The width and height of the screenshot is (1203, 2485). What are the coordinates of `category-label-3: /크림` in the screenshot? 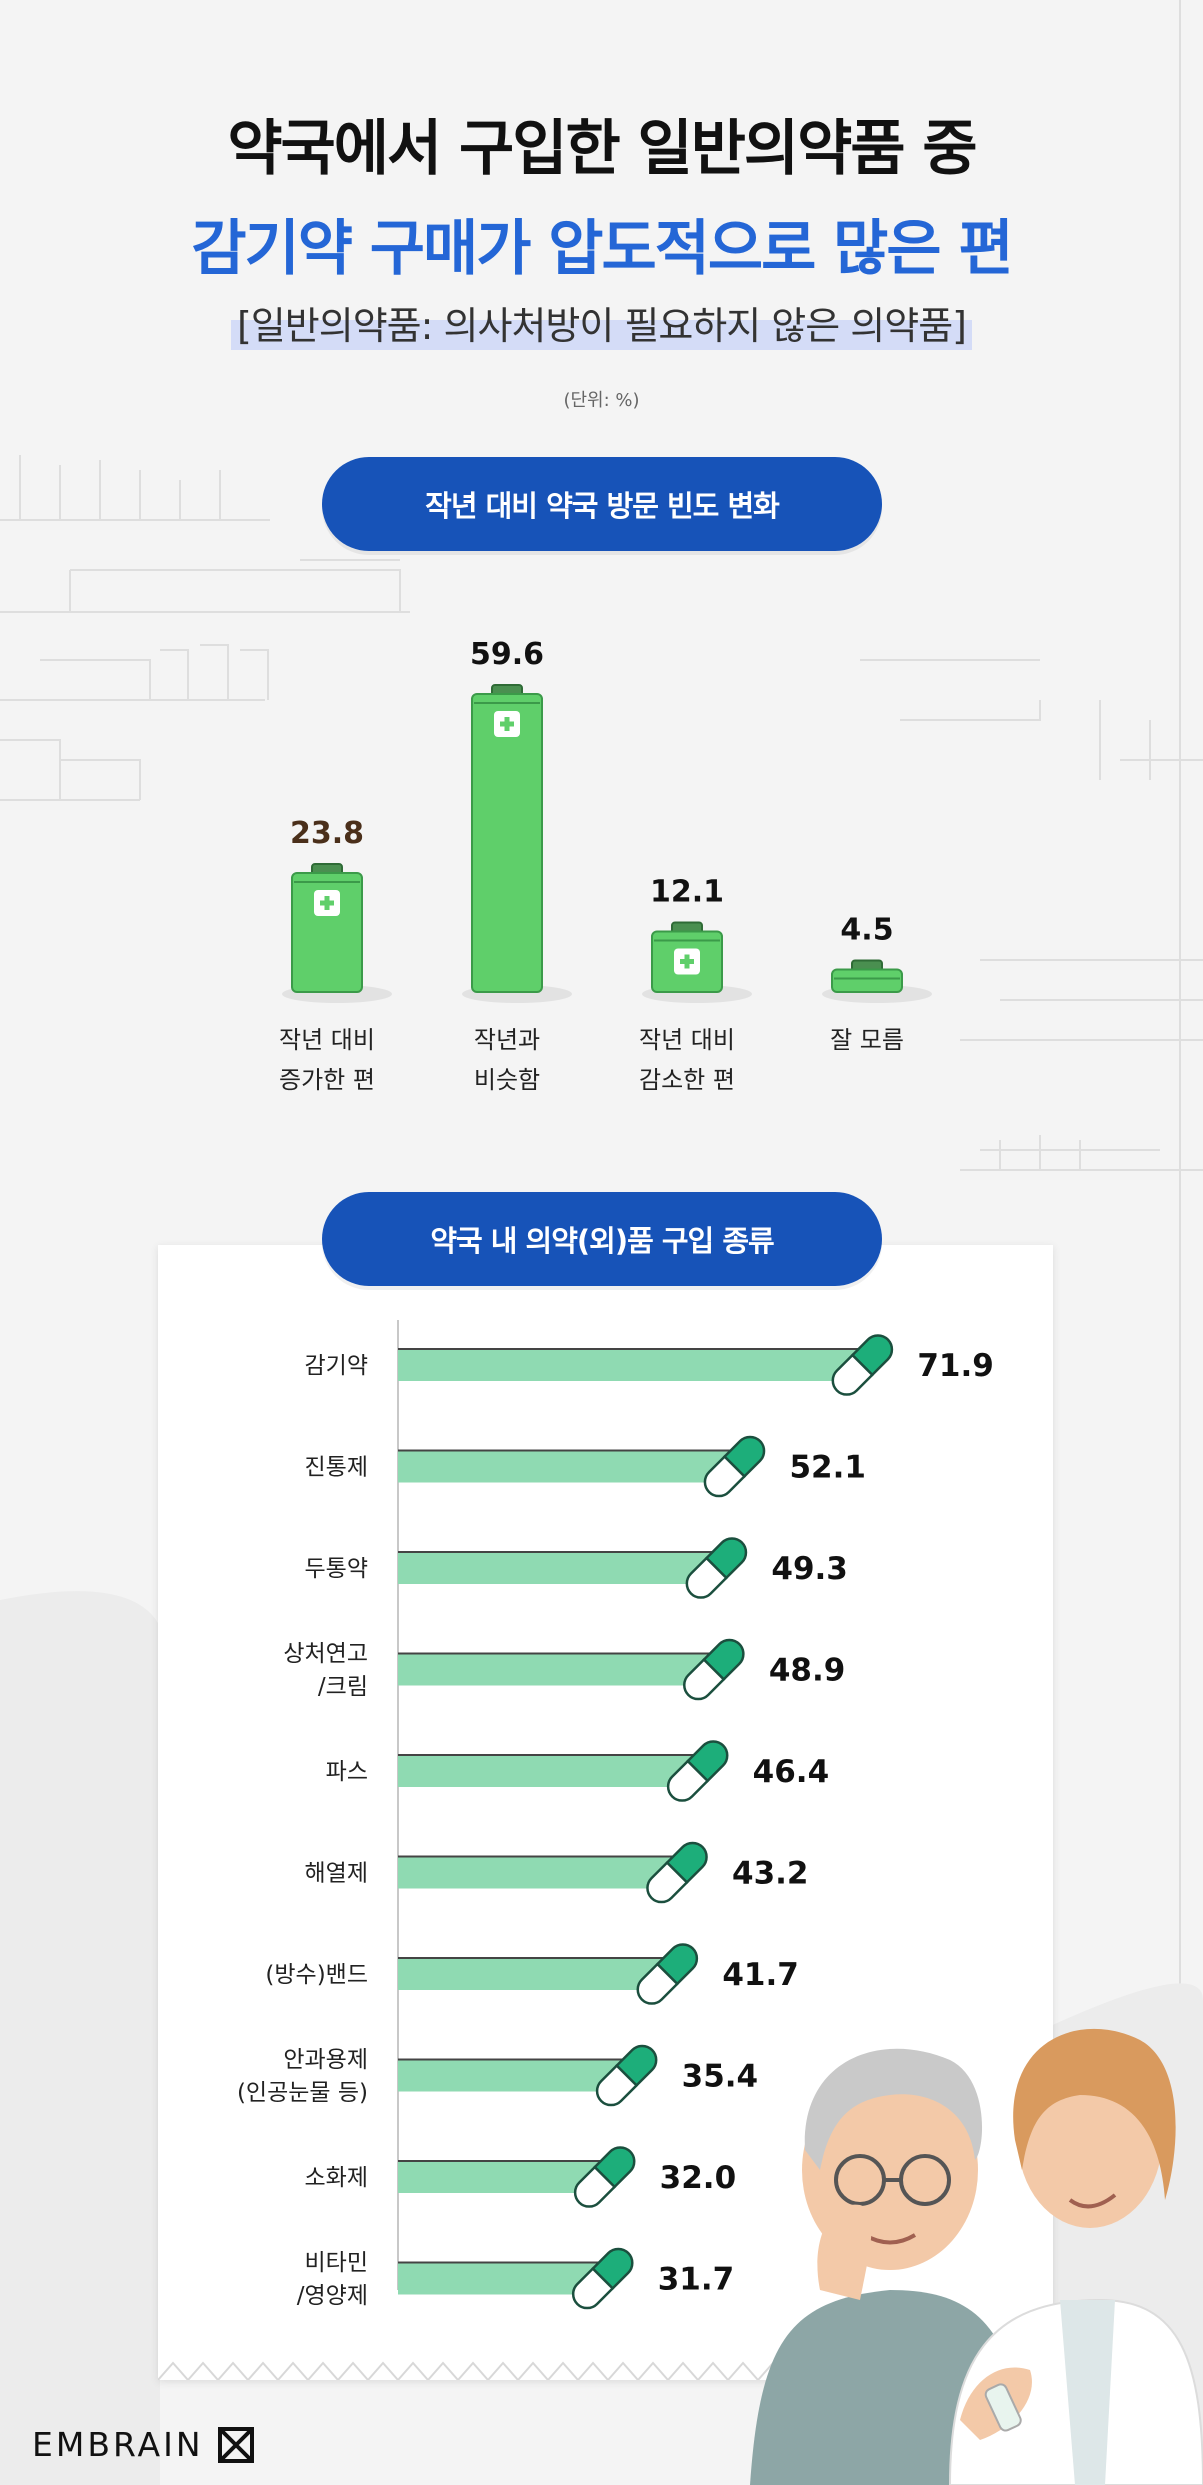 It's located at (343, 1687).